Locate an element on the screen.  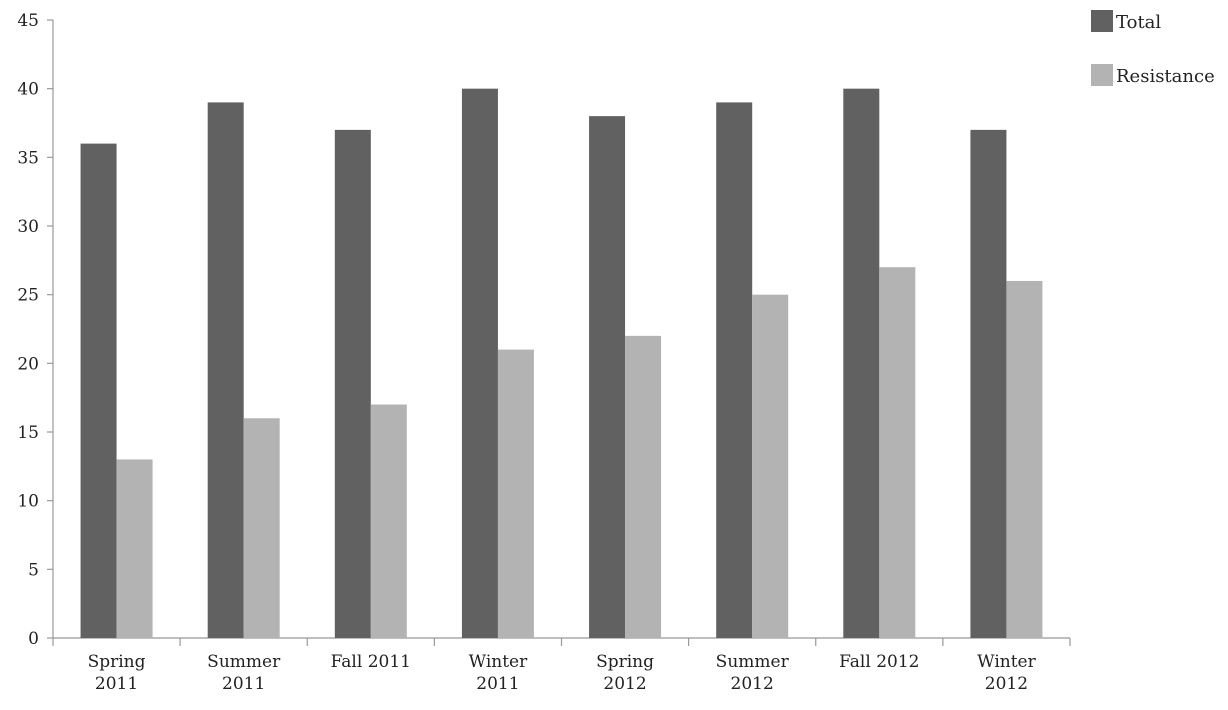
x-tick-label: Fall 2011 is located at coordinates (371, 662).